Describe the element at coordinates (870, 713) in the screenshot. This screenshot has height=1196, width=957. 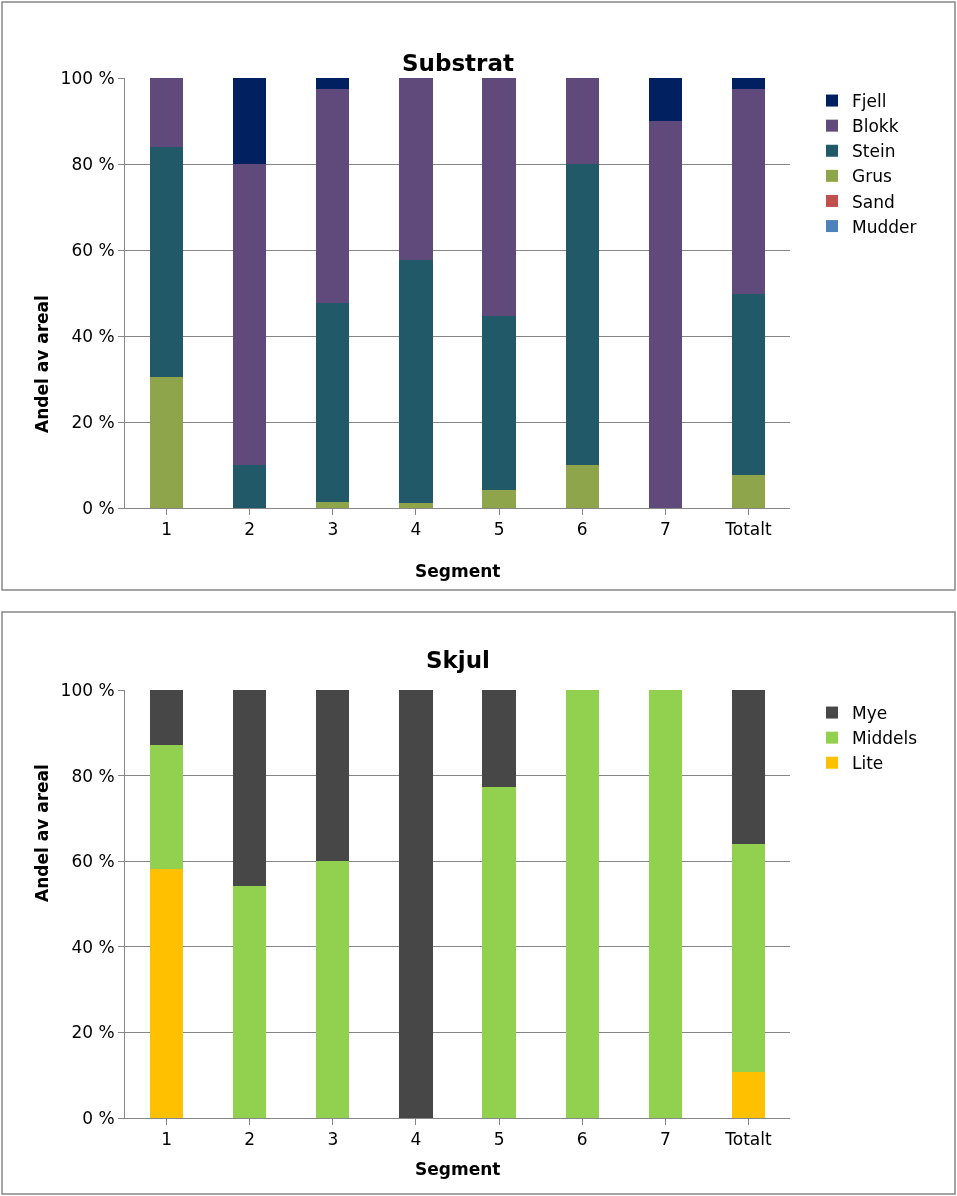
I see `legend-label: Mye` at that location.